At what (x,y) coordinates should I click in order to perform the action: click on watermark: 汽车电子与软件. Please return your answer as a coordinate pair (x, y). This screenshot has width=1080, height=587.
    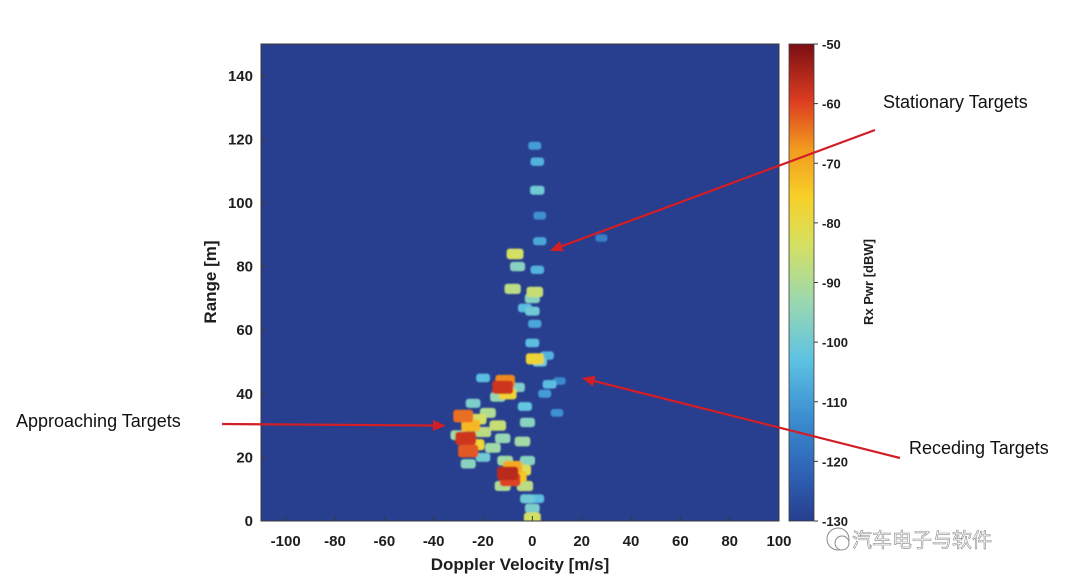
    Looking at the image, I should click on (909, 539).